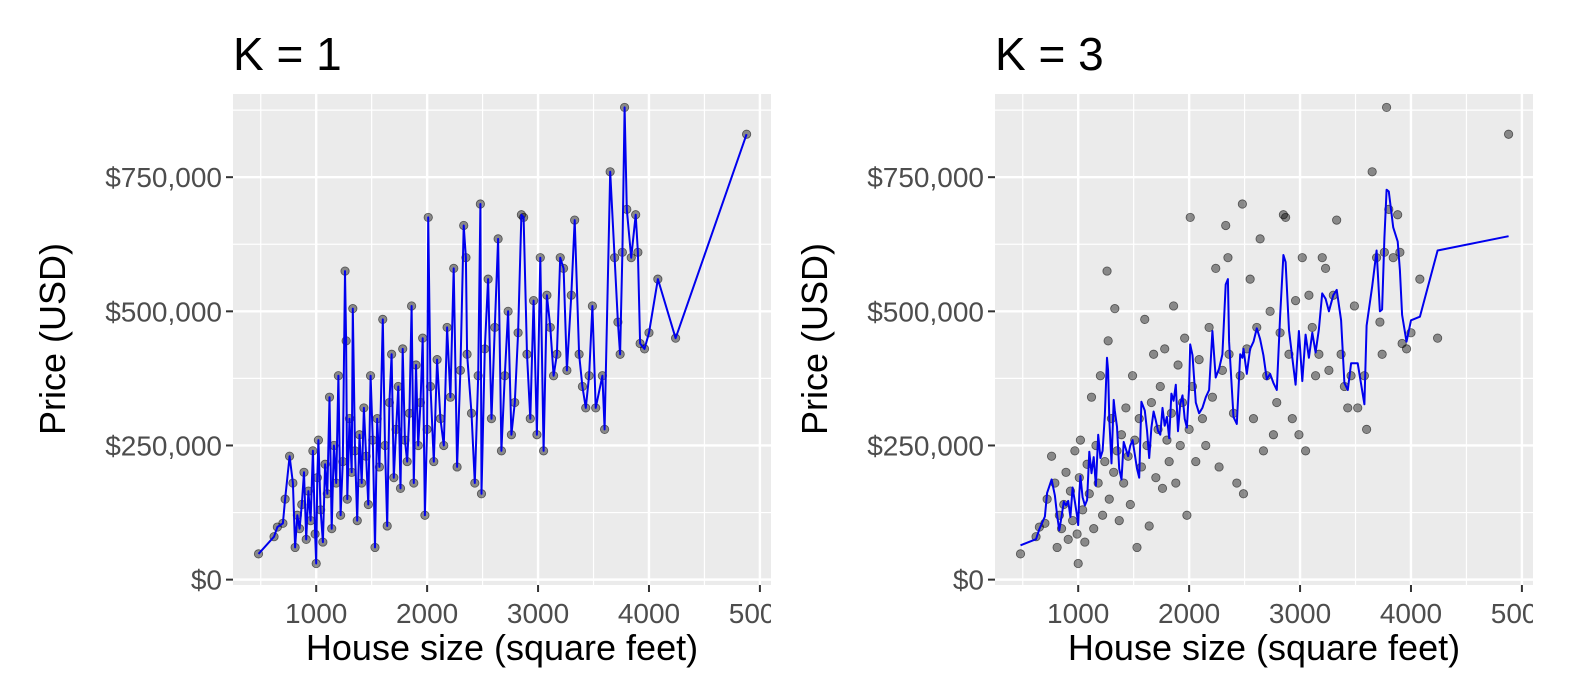 The height and width of the screenshot is (692, 1584). Describe the element at coordinates (814, 339) in the screenshot. I see `y-axis-title: Price (USD)` at that location.